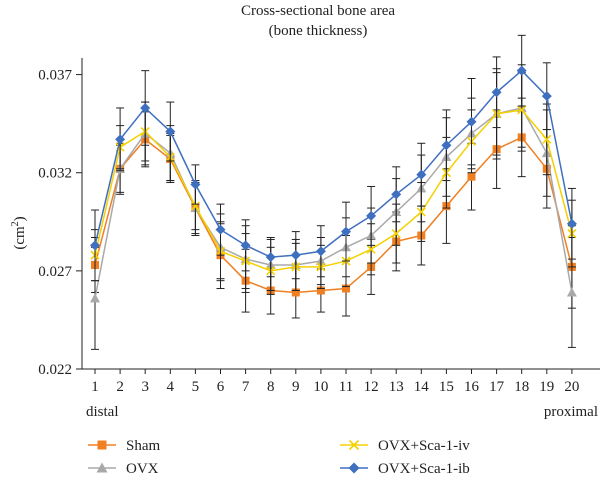 Image resolution: width=600 pixels, height=482 pixels. Describe the element at coordinates (335, 382) in the screenshot. I see `x-ticks: 1 2 3 4 5 6 7 8 9 10 11 12 13 14 15 16 17 18 19 20` at that location.